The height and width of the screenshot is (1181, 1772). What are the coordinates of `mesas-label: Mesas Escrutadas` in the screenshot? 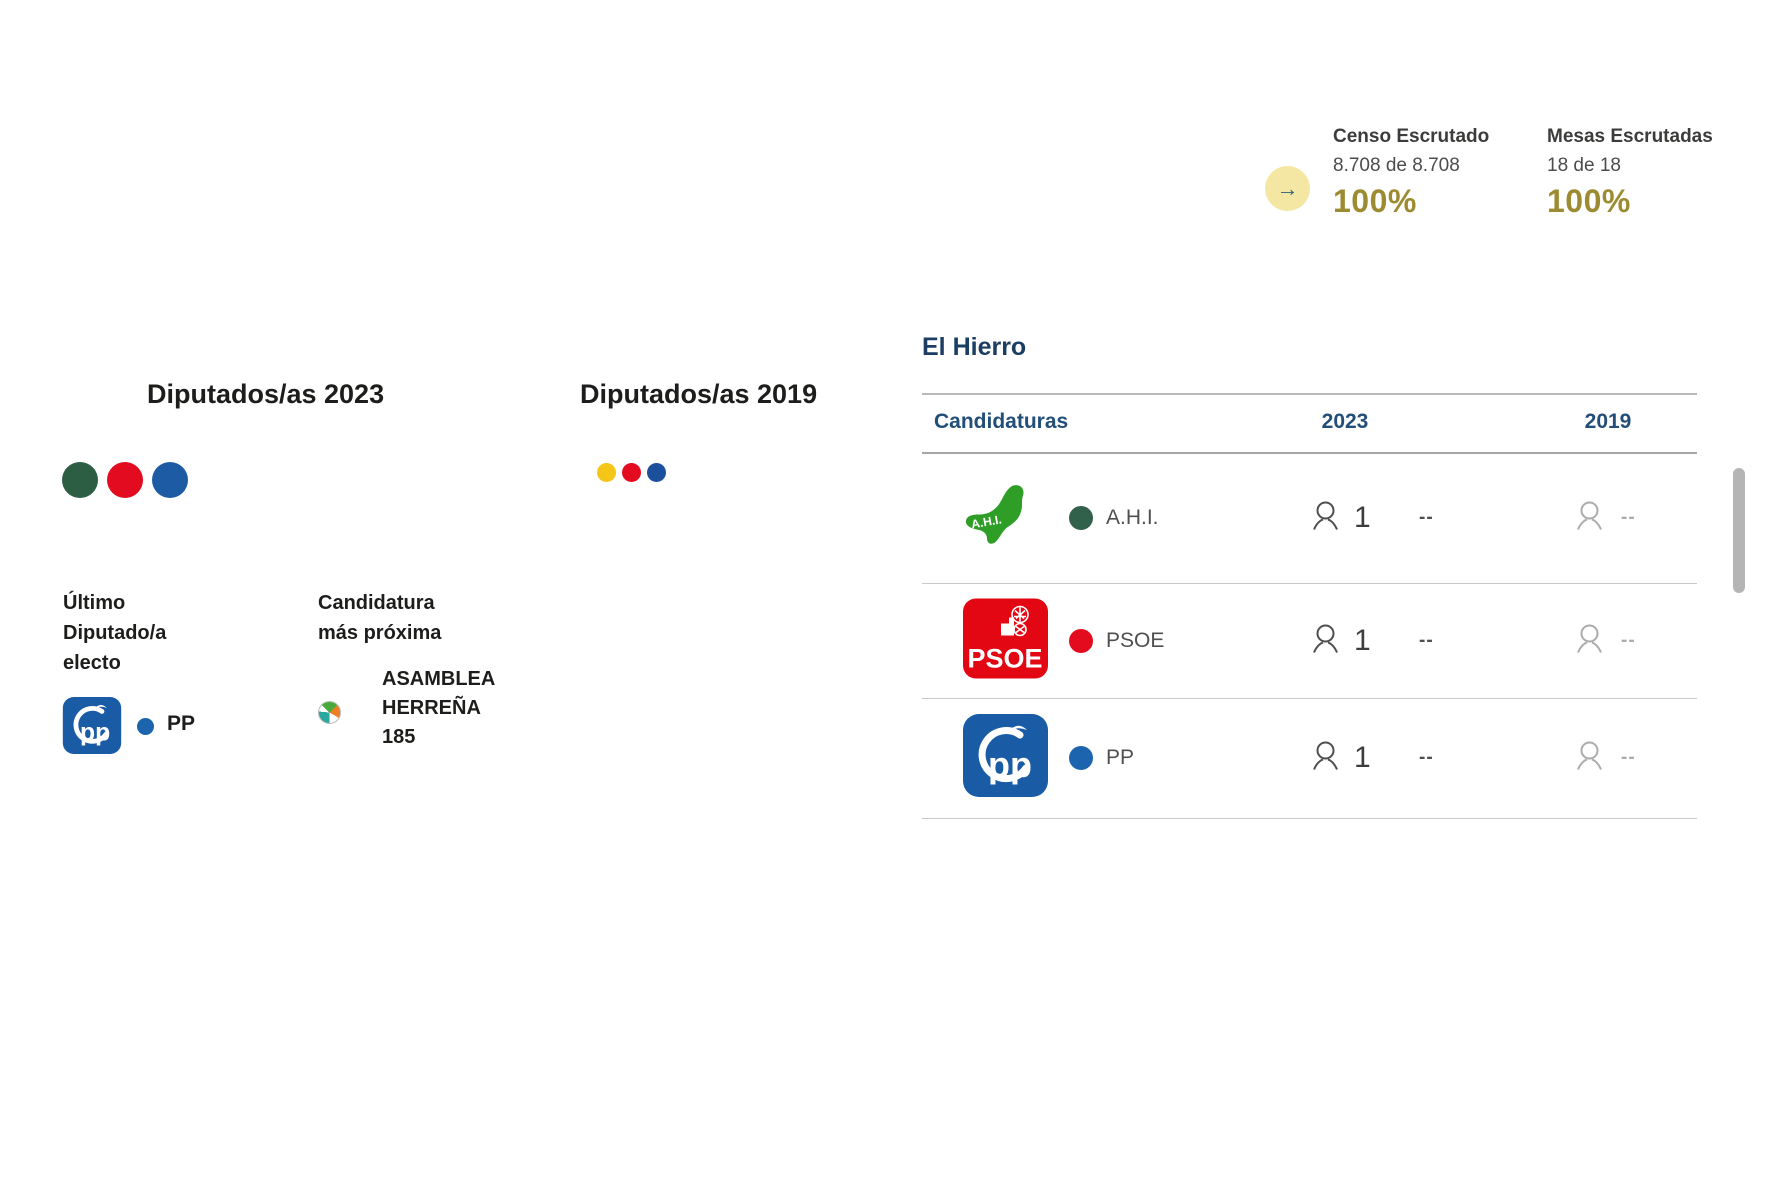 It's located at (1630, 136).